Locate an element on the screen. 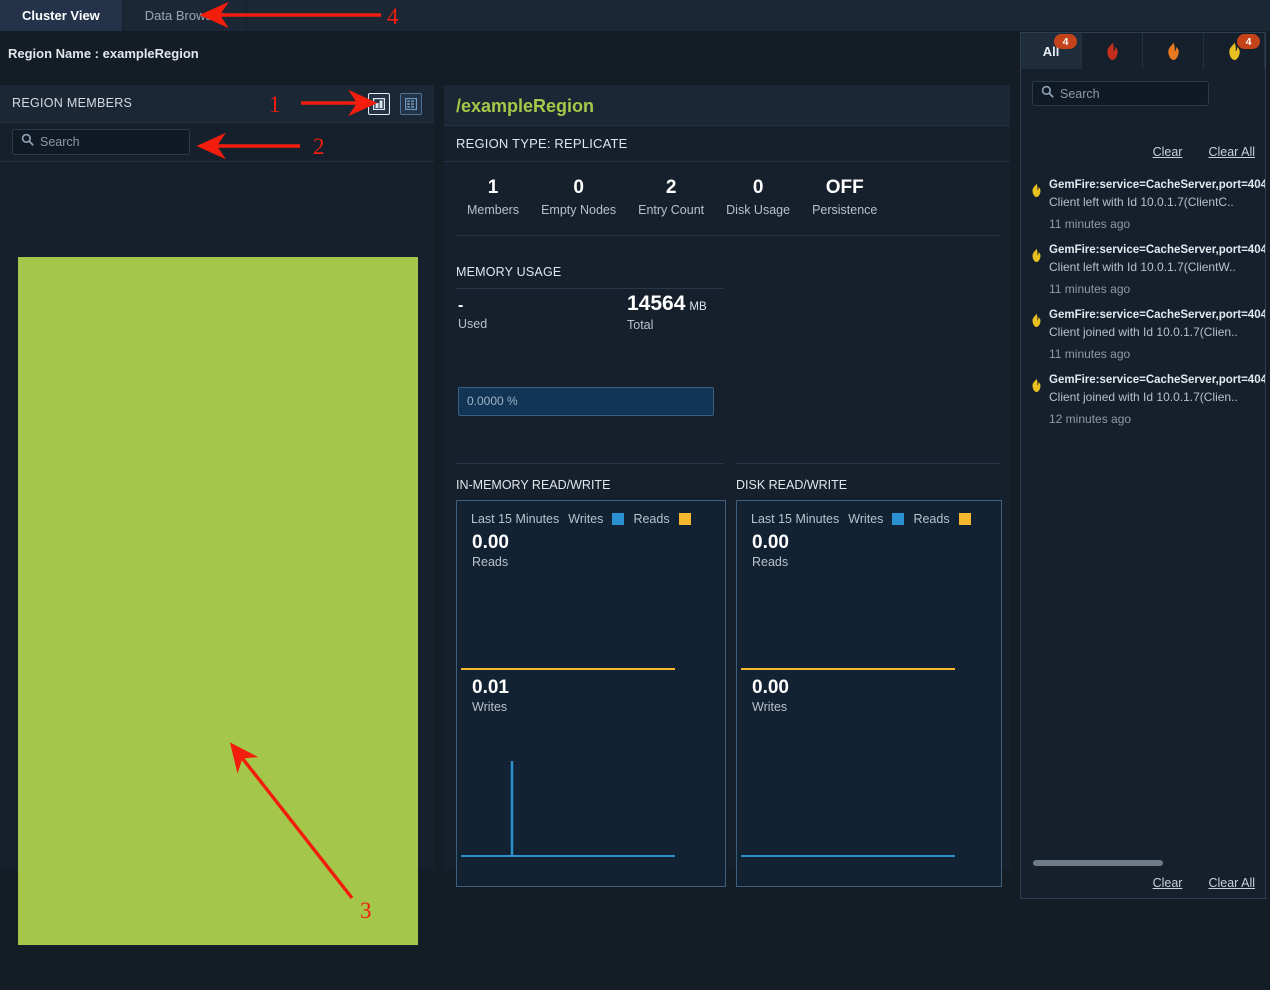  alerts-search-input: Search is located at coordinates (1120, 93).